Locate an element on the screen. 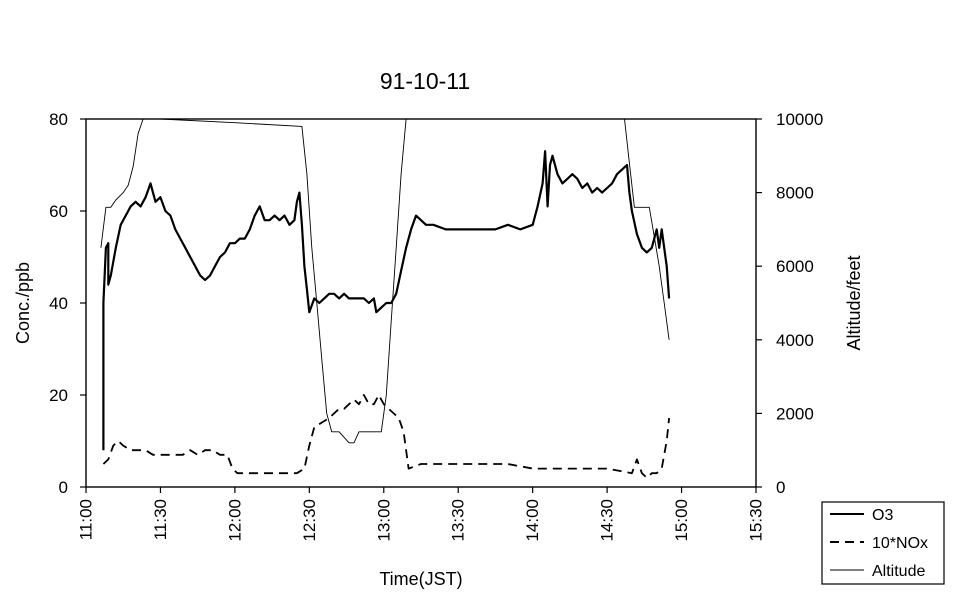 The height and width of the screenshot is (603, 970). y-tick-label: 60 is located at coordinates (58, 211).